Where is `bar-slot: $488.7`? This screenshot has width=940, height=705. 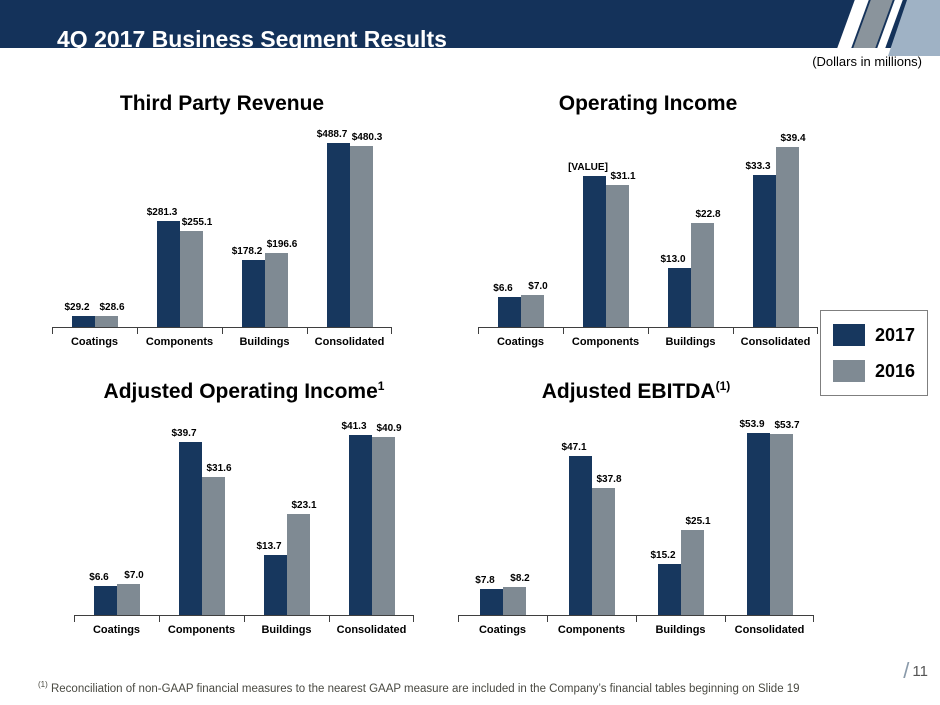 bar-slot: $488.7 is located at coordinates (333, 228).